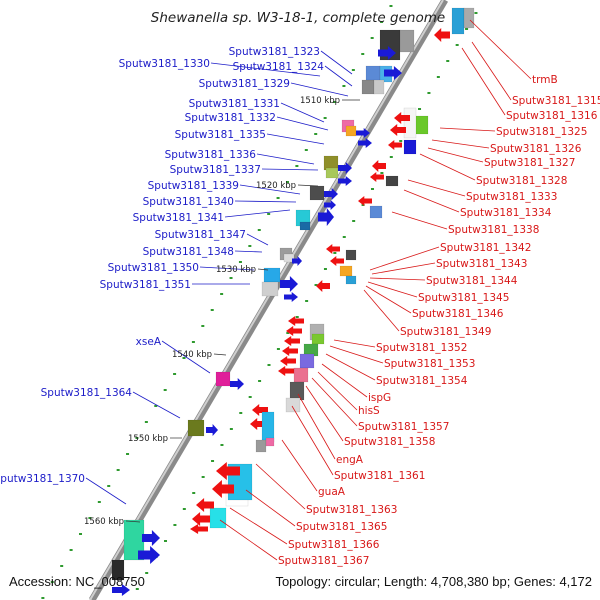  I want to click on gene-label-right: Sputw3181_1358, so click(389, 442).